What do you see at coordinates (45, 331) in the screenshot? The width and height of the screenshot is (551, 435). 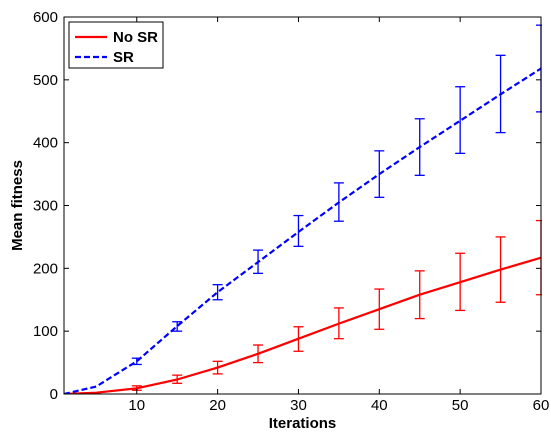 I see `y-tick-label: 100` at bounding box center [45, 331].